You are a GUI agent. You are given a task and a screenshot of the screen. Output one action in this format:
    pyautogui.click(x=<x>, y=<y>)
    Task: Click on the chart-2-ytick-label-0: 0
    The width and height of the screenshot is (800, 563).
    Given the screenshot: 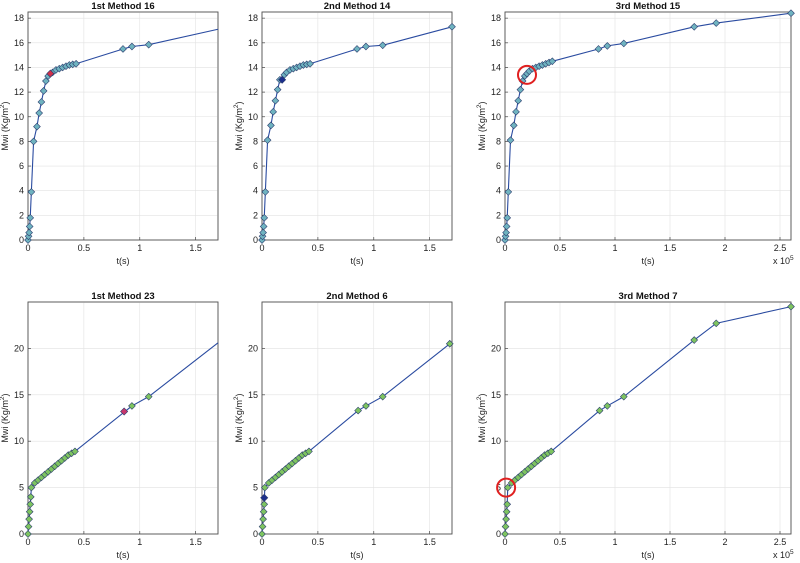 What is the action you would take?
    pyautogui.click(x=255, y=240)
    